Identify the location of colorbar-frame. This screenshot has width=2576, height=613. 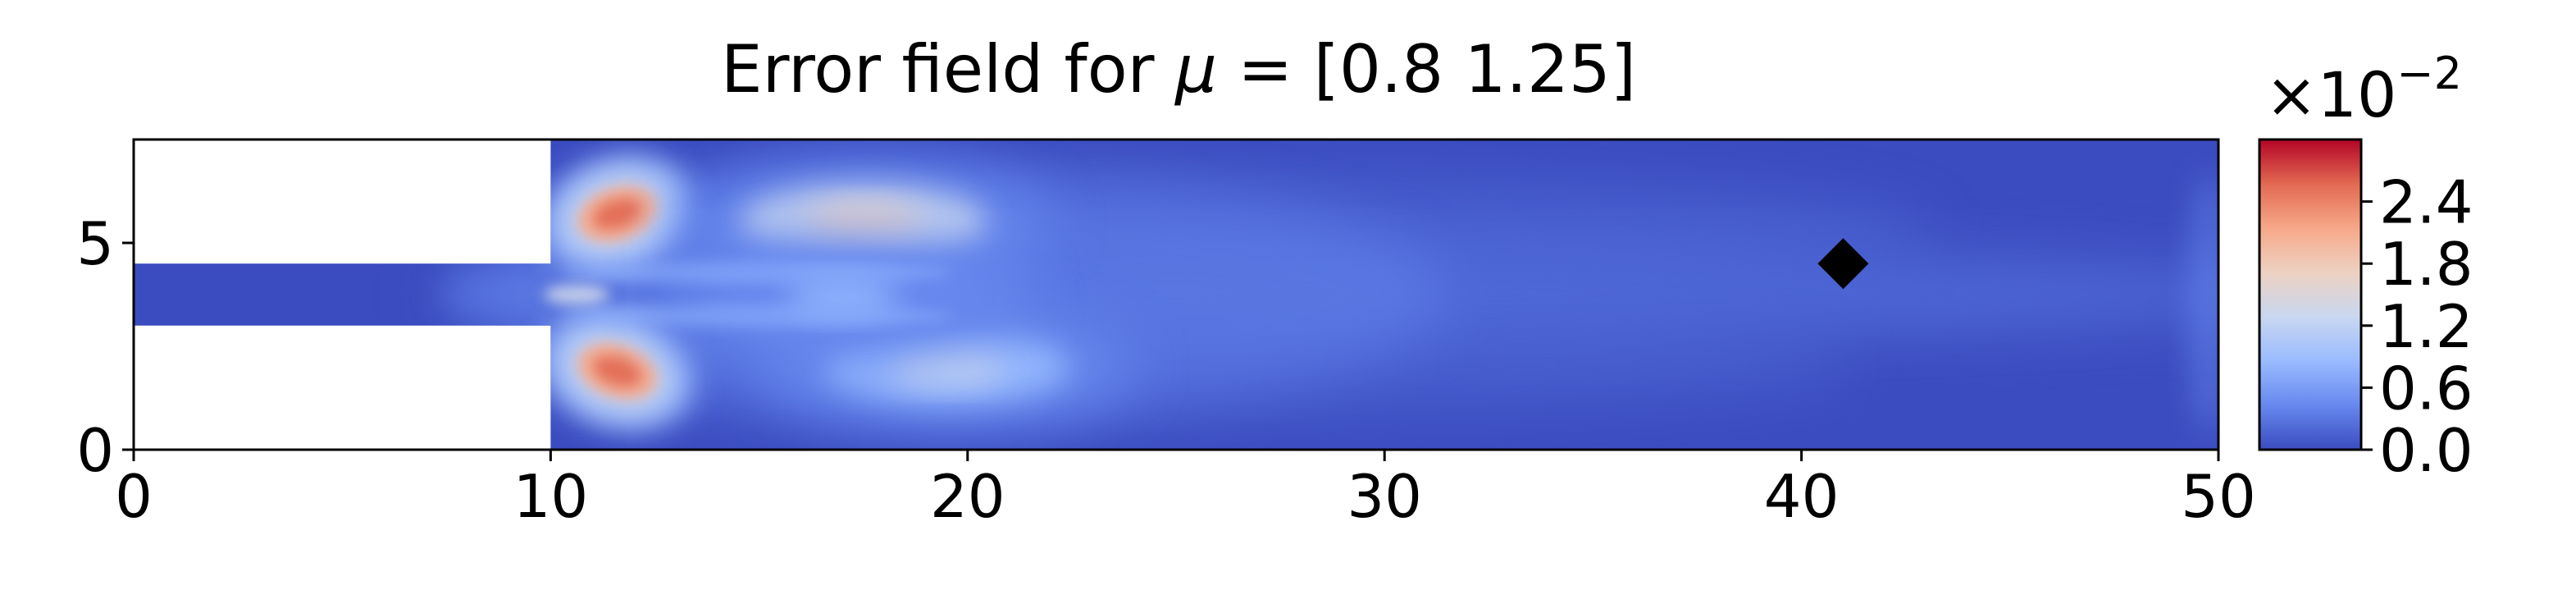
(2310, 294).